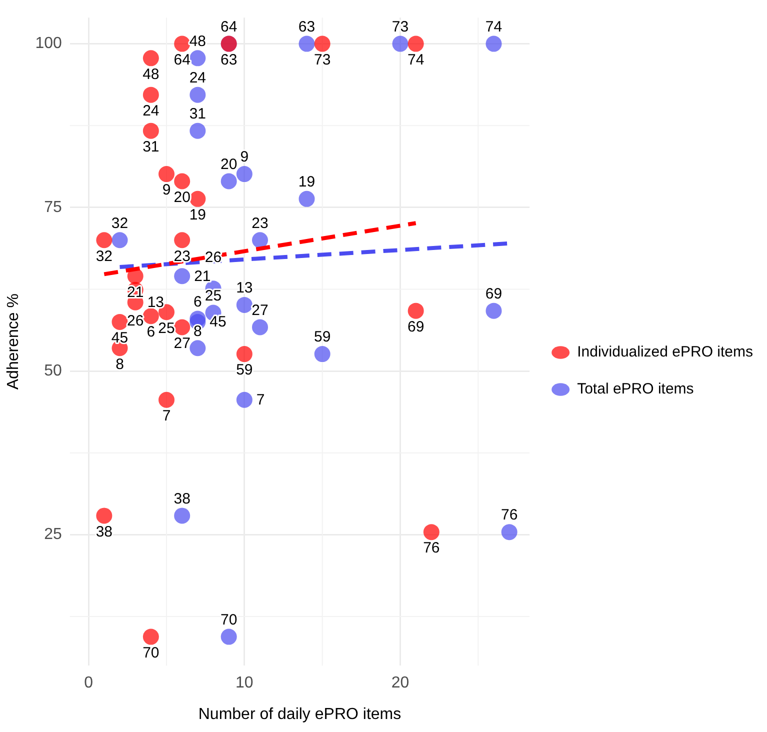  What do you see at coordinates (300, 714) in the screenshot?
I see `x-axis-title: Number of daily ePRO items` at bounding box center [300, 714].